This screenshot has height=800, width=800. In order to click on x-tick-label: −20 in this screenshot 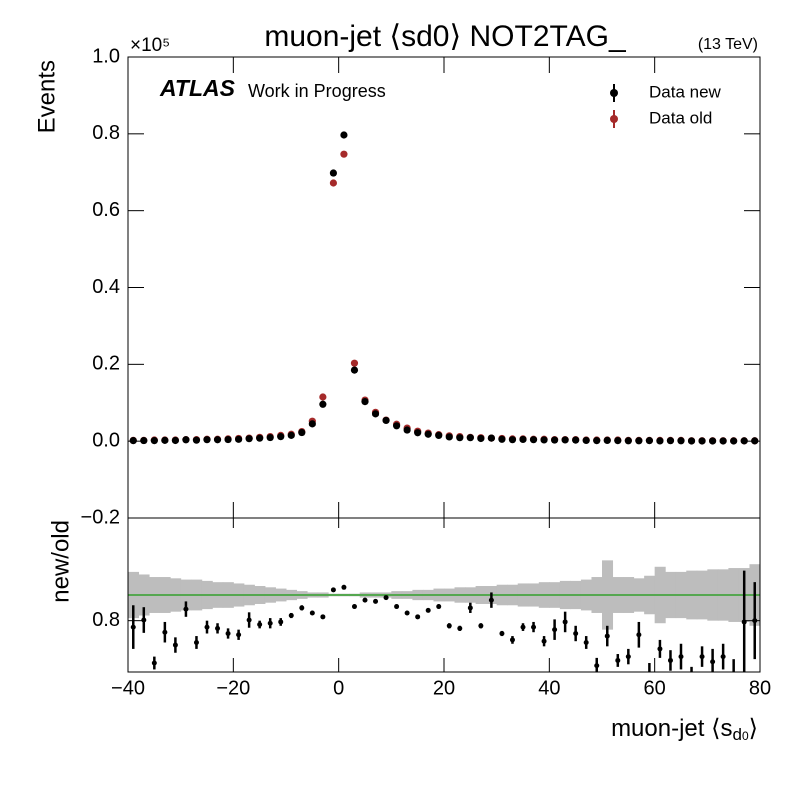, I will do `click(233, 688)`.